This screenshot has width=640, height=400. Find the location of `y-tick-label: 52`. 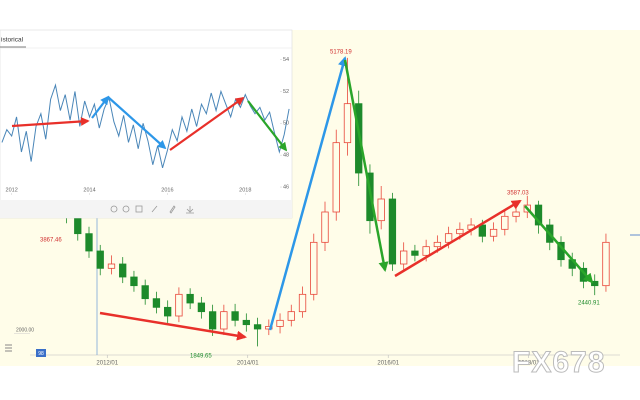

y-tick-label: 52 is located at coordinates (286, 92).